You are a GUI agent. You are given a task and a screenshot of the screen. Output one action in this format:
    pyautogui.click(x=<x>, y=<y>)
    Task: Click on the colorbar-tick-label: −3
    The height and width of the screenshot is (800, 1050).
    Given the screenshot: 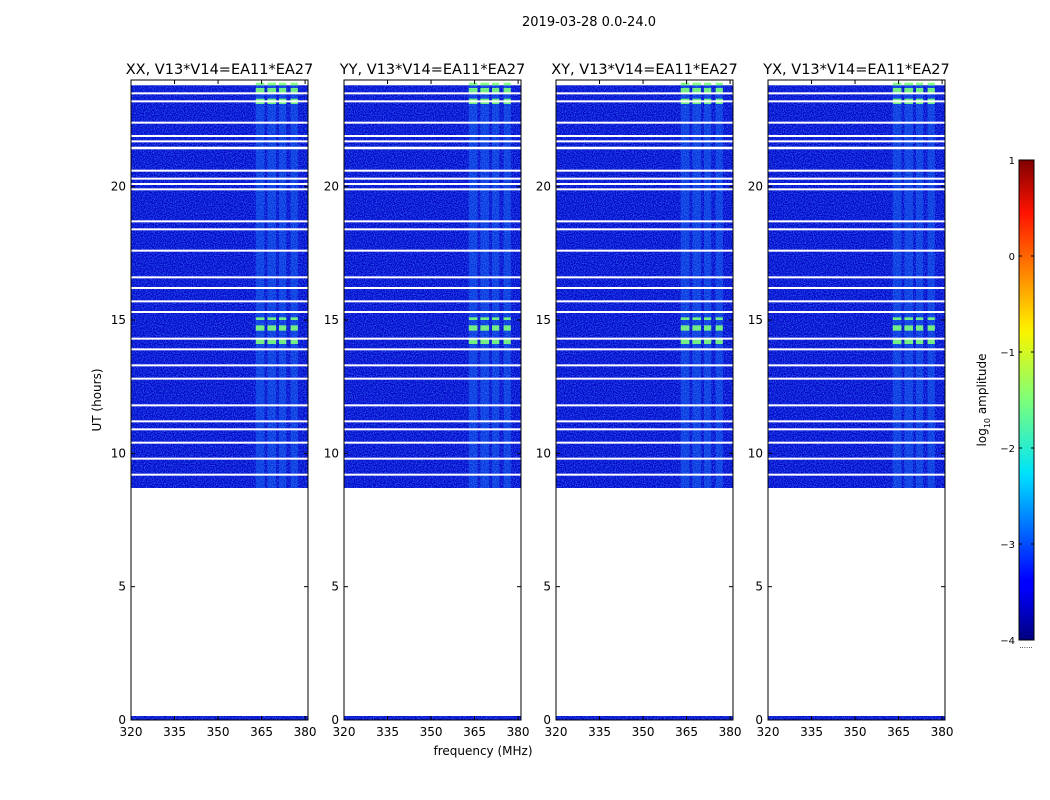 What is the action you would take?
    pyautogui.click(x=1007, y=545)
    